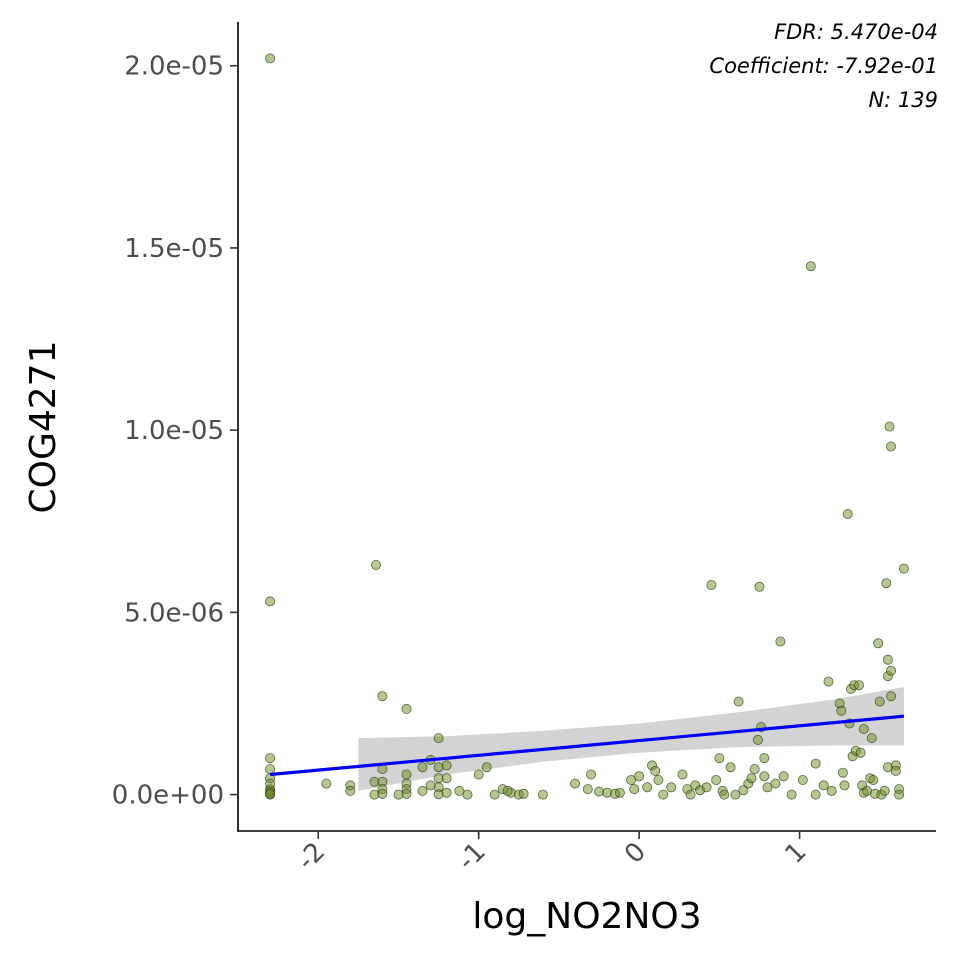 The image size is (960, 960). I want to click on x-axis-title: log_NO2NO3, so click(586, 916).